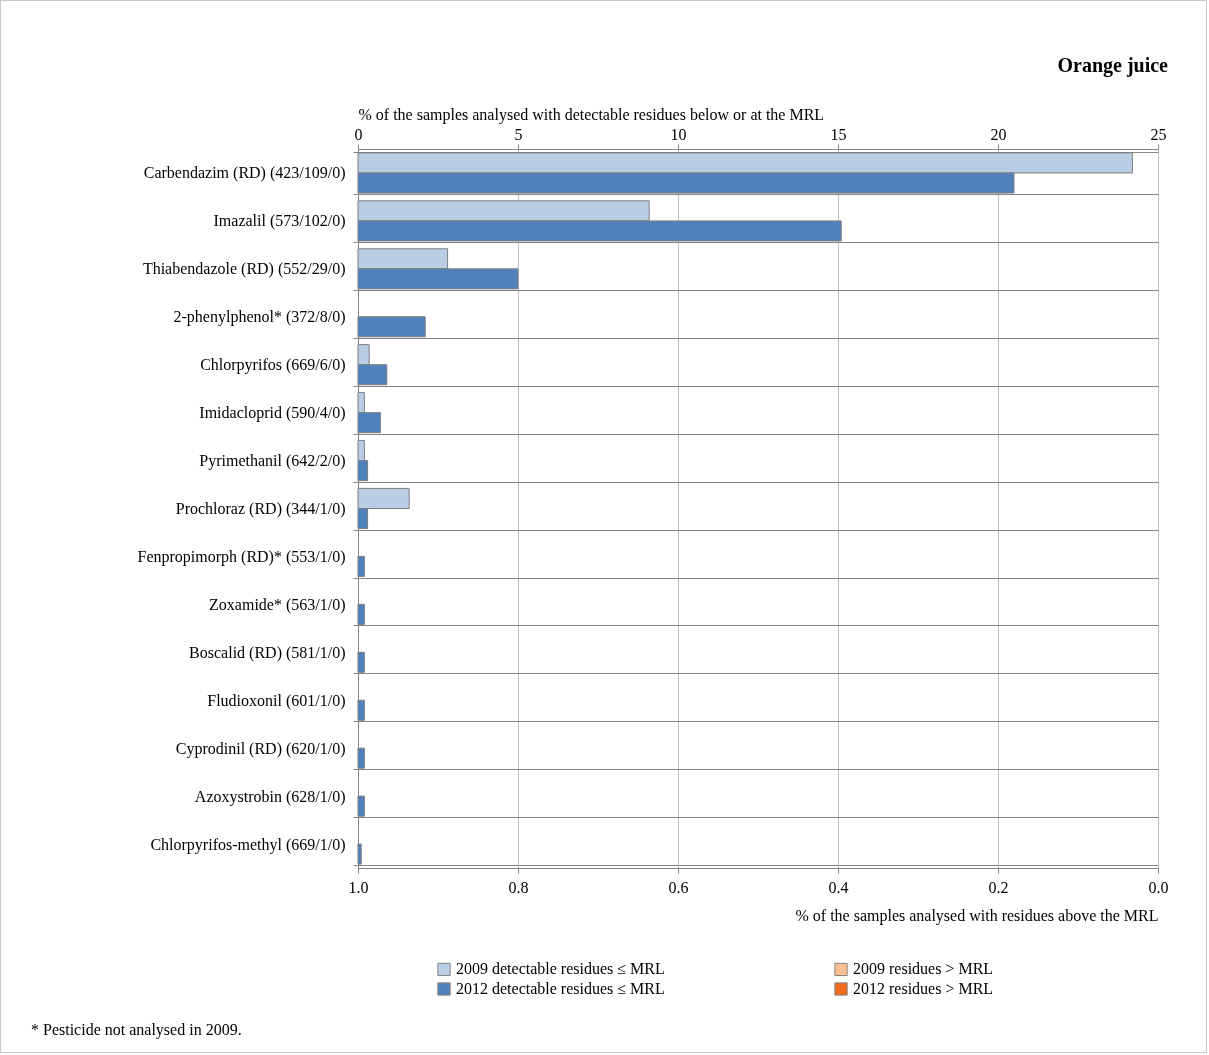 The image size is (1209, 1055). What do you see at coordinates (260, 509) in the screenshot?
I see `y-tick-label: Prochloraz (RD) (344/1/0)` at bounding box center [260, 509].